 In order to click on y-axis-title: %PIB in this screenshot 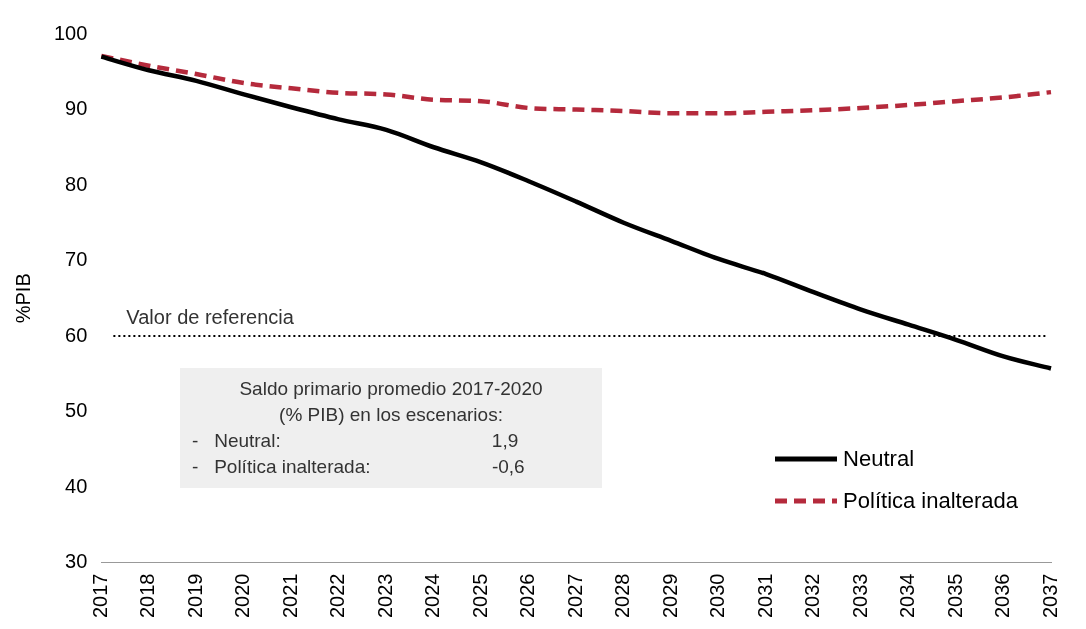, I will do `click(22, 298)`.